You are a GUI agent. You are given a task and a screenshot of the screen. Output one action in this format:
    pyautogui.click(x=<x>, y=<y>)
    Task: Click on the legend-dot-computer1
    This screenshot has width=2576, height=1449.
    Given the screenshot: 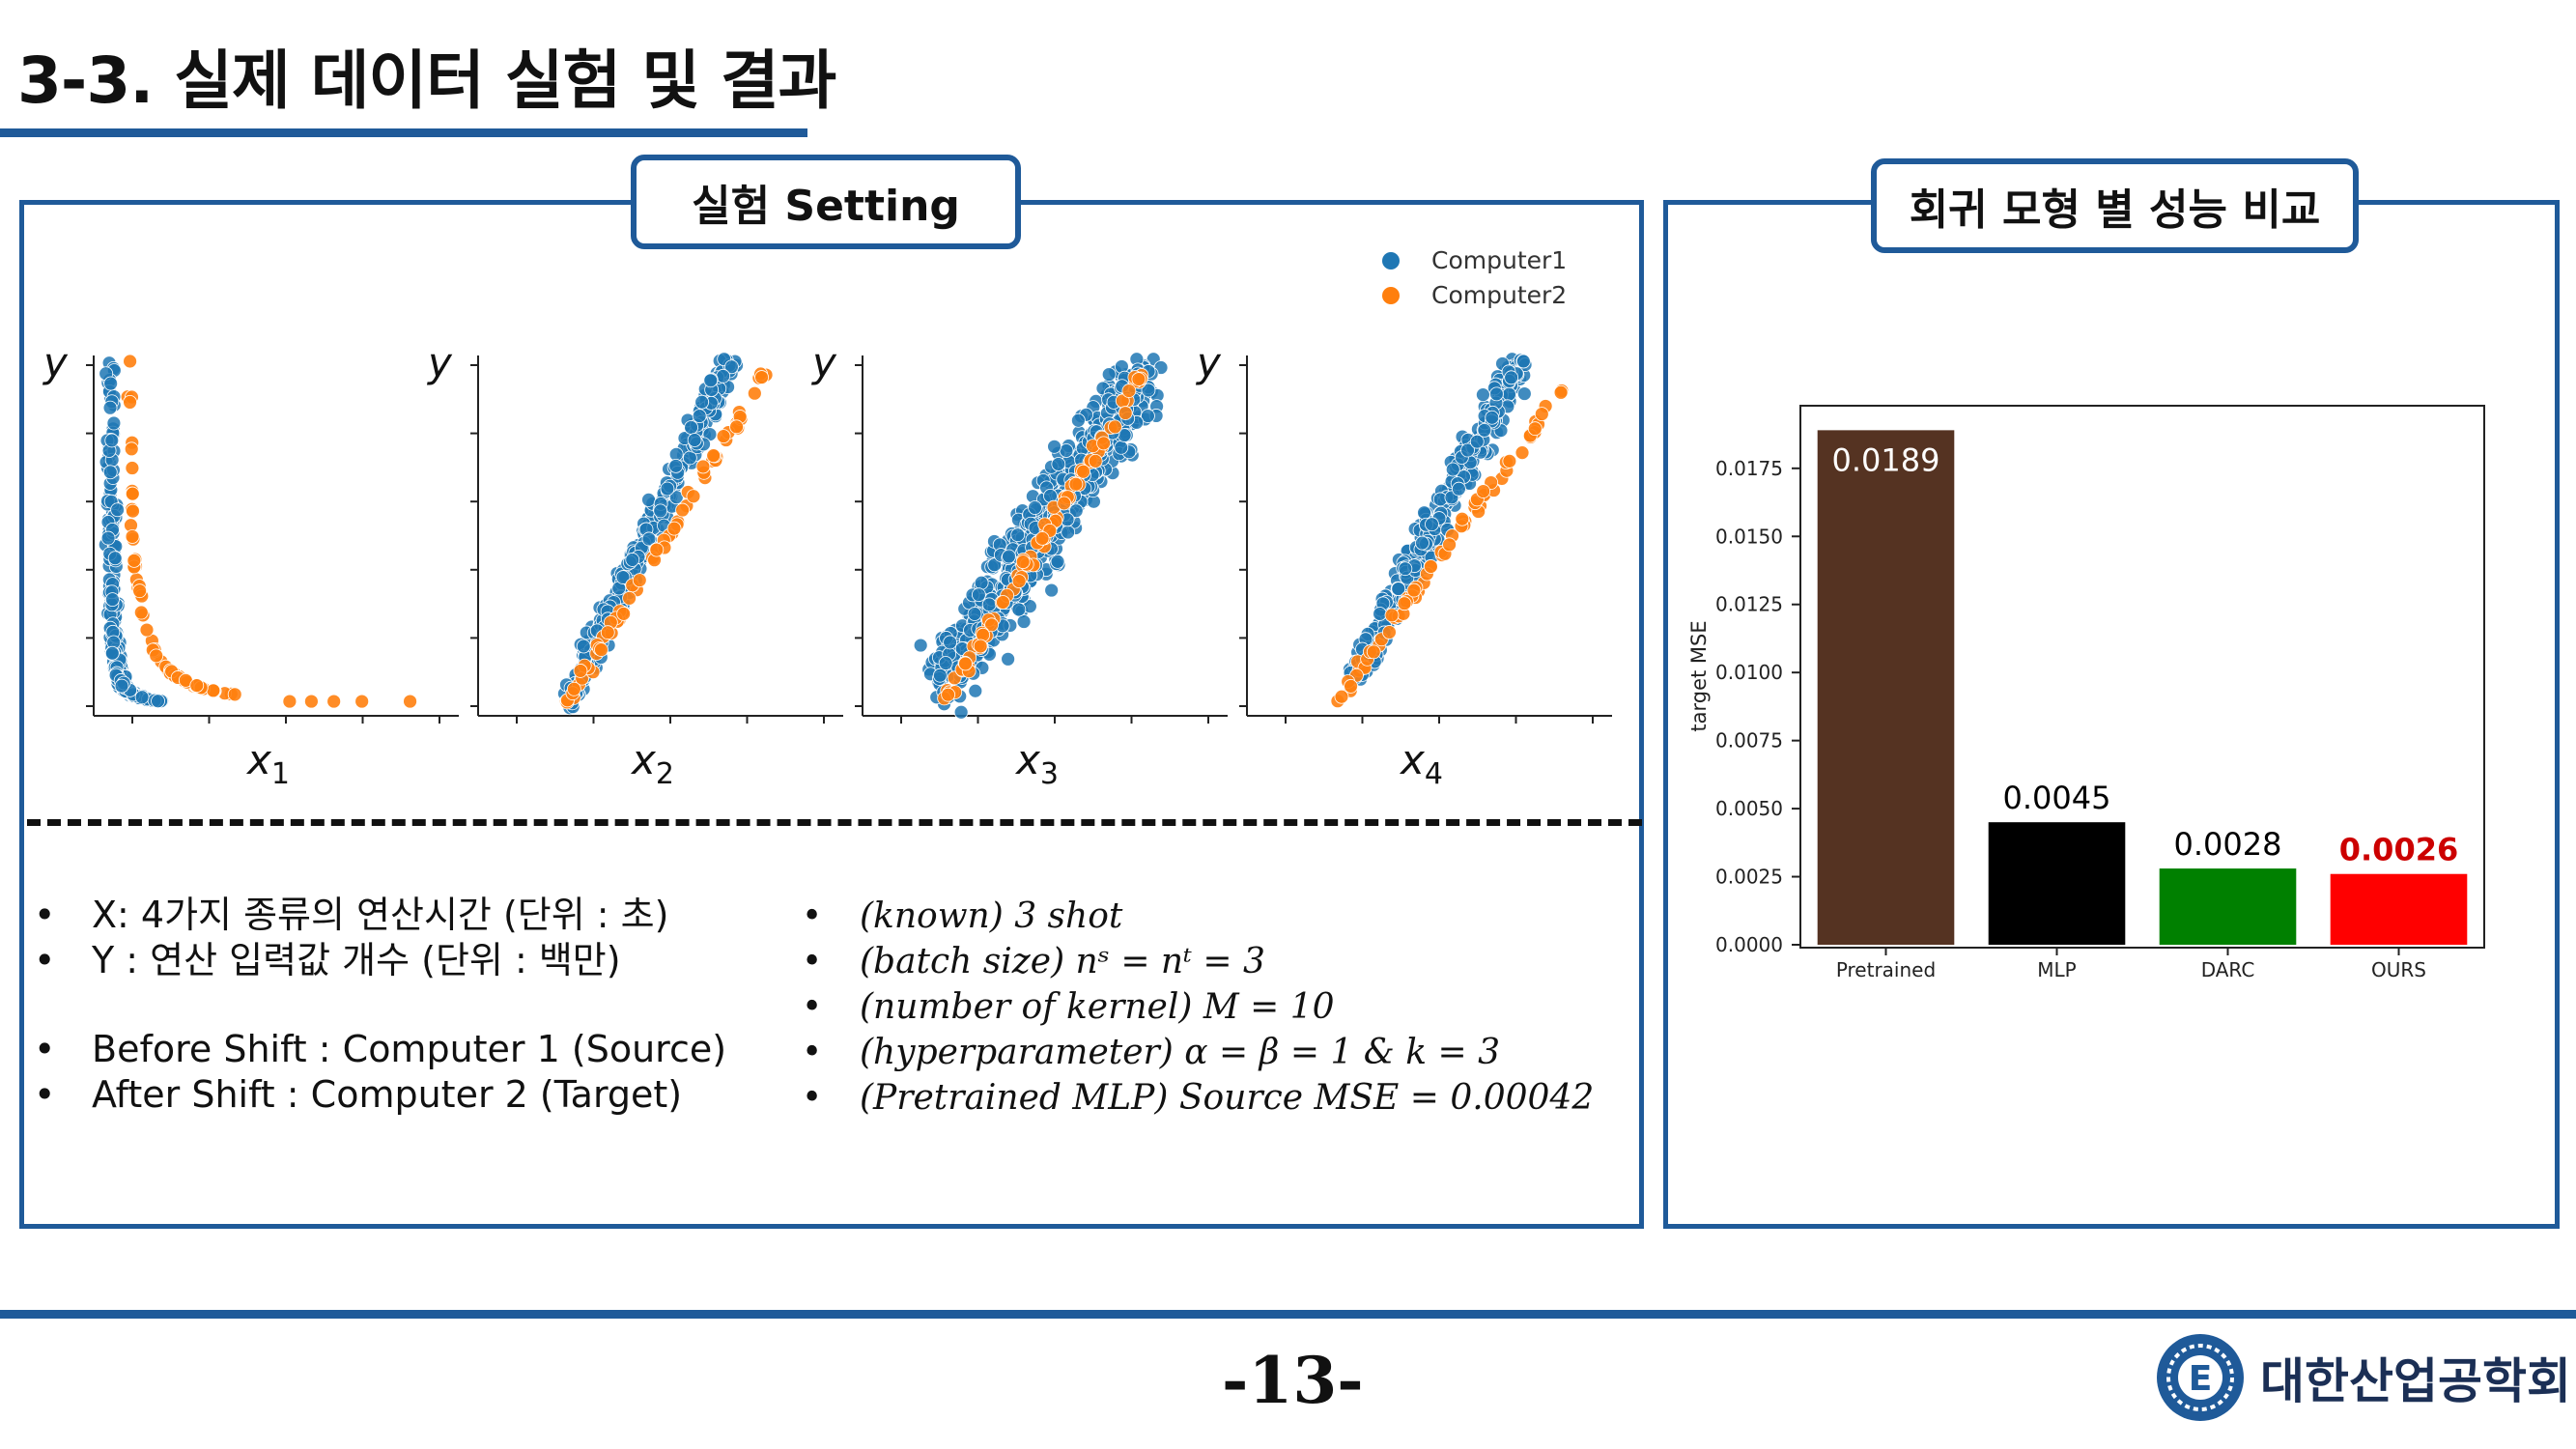 What is the action you would take?
    pyautogui.click(x=1391, y=261)
    